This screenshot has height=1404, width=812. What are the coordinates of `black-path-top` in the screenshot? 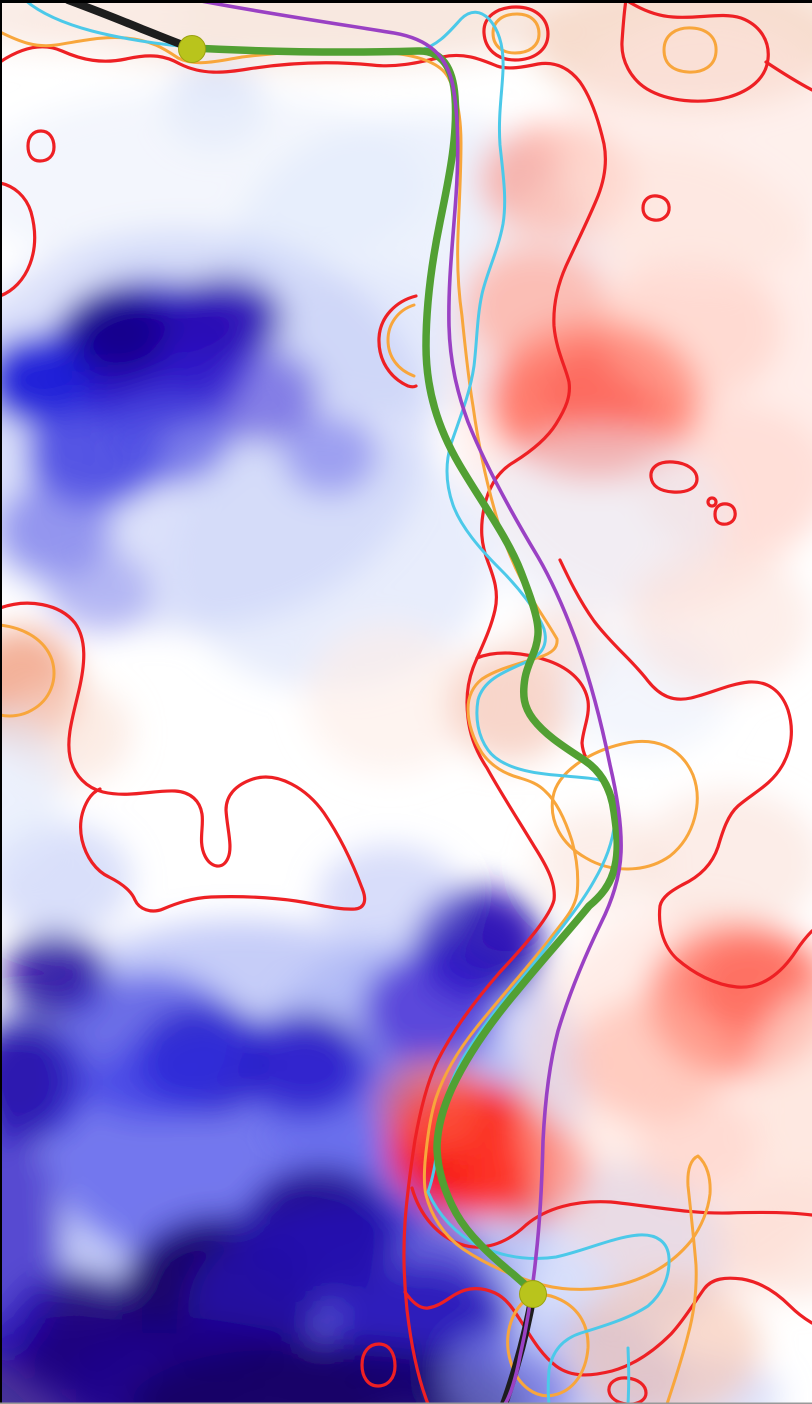 It's located at (129, 26).